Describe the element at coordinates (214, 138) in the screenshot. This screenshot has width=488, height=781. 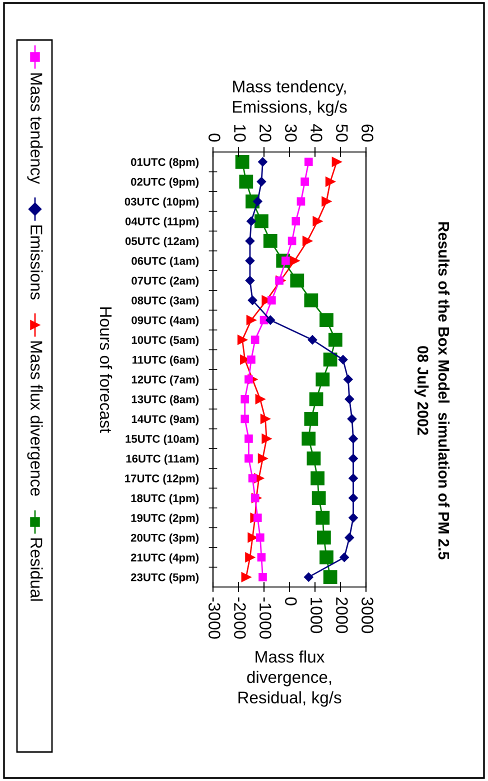
I see `x2-tick-label: 0` at that location.